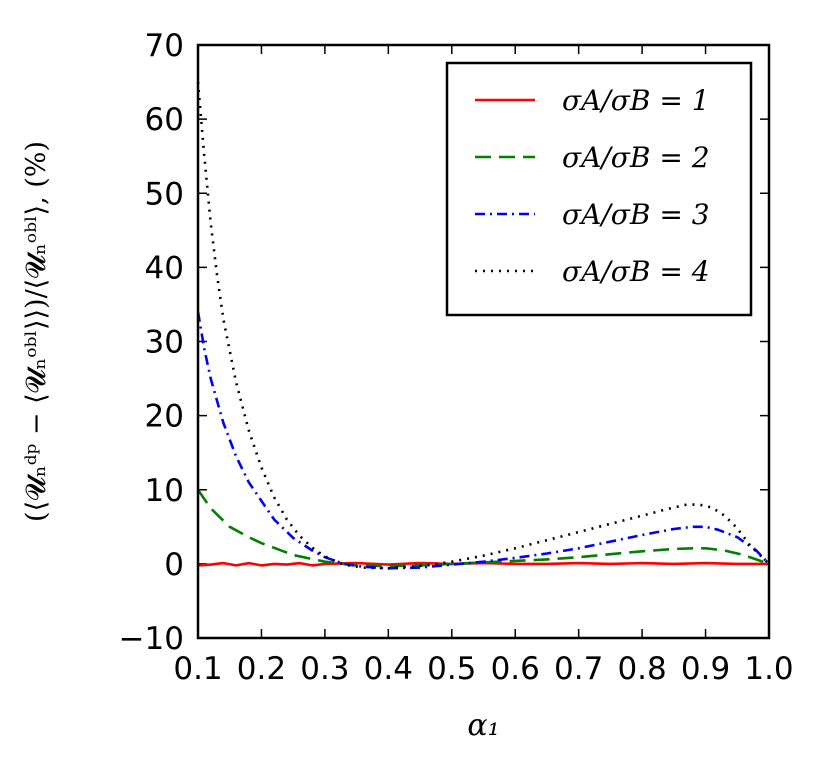 The height and width of the screenshot is (773, 829). What do you see at coordinates (636, 157) in the screenshot?
I see `legend-label-2: σA/σB = 2` at bounding box center [636, 157].